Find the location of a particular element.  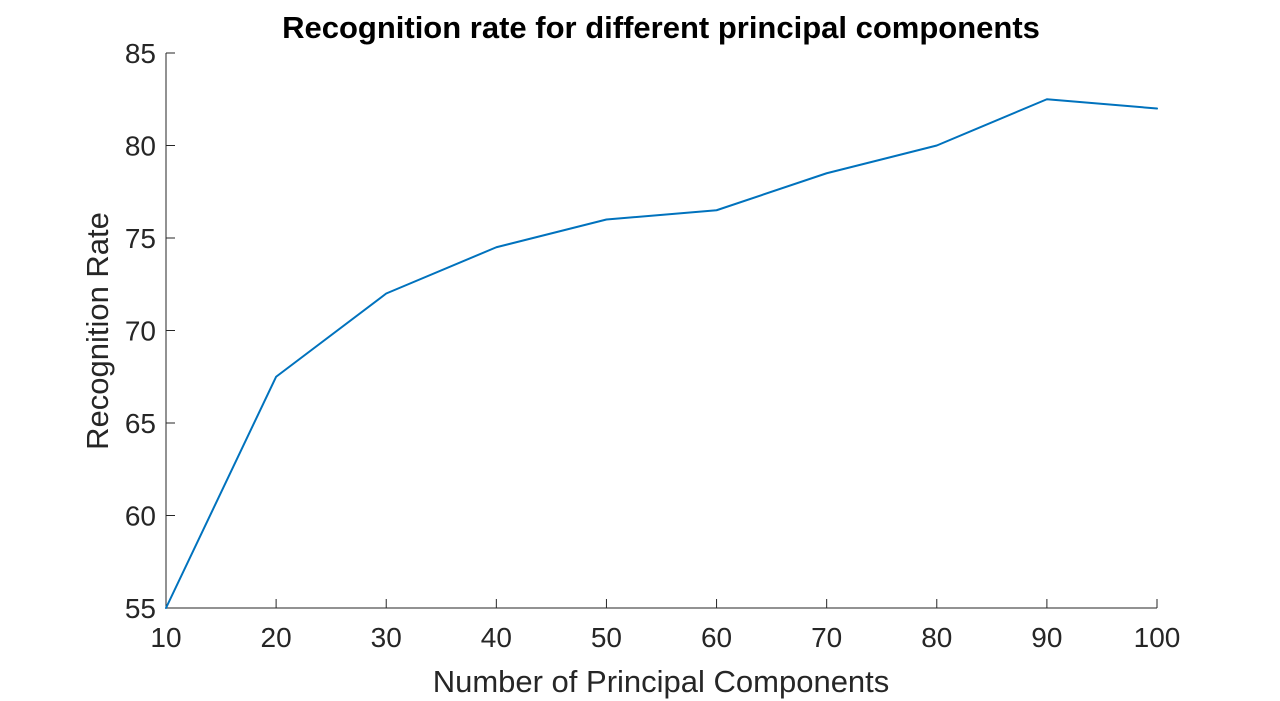

x-tick-label: 10 is located at coordinates (165, 637).